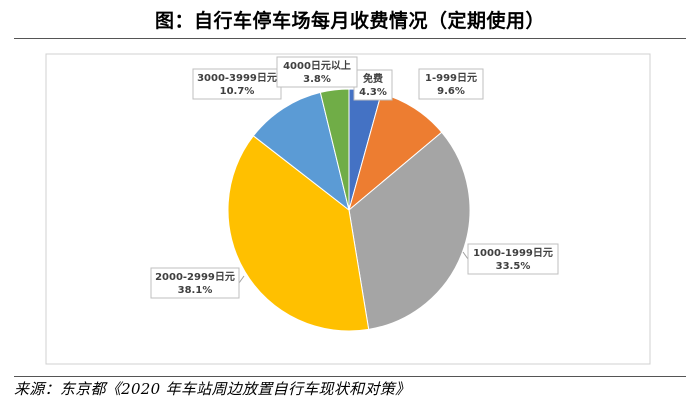  Describe the element at coordinates (373, 92) in the screenshot. I see `slice-value-label: 4.3%` at that location.